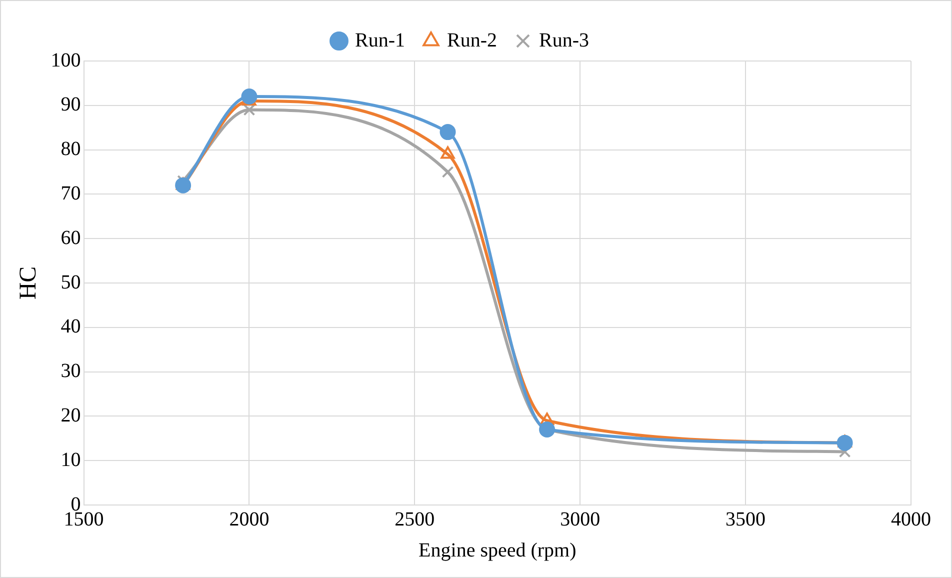 The height and width of the screenshot is (578, 952). Describe the element at coordinates (70, 459) in the screenshot. I see `y-tick-label: 10` at that location.